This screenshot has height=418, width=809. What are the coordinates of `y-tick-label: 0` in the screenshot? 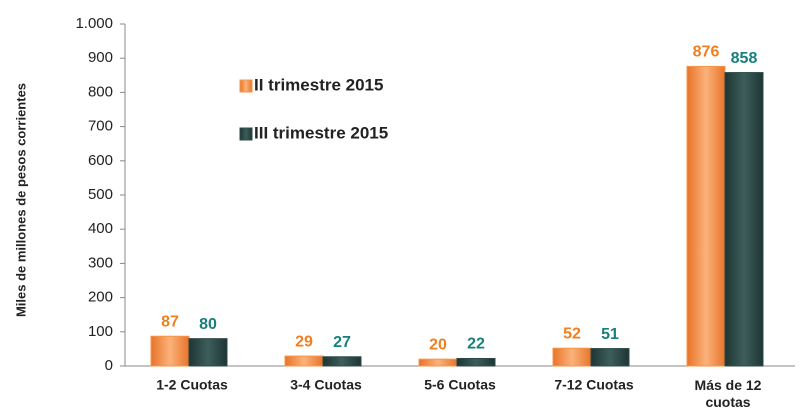 It's located at (109, 365).